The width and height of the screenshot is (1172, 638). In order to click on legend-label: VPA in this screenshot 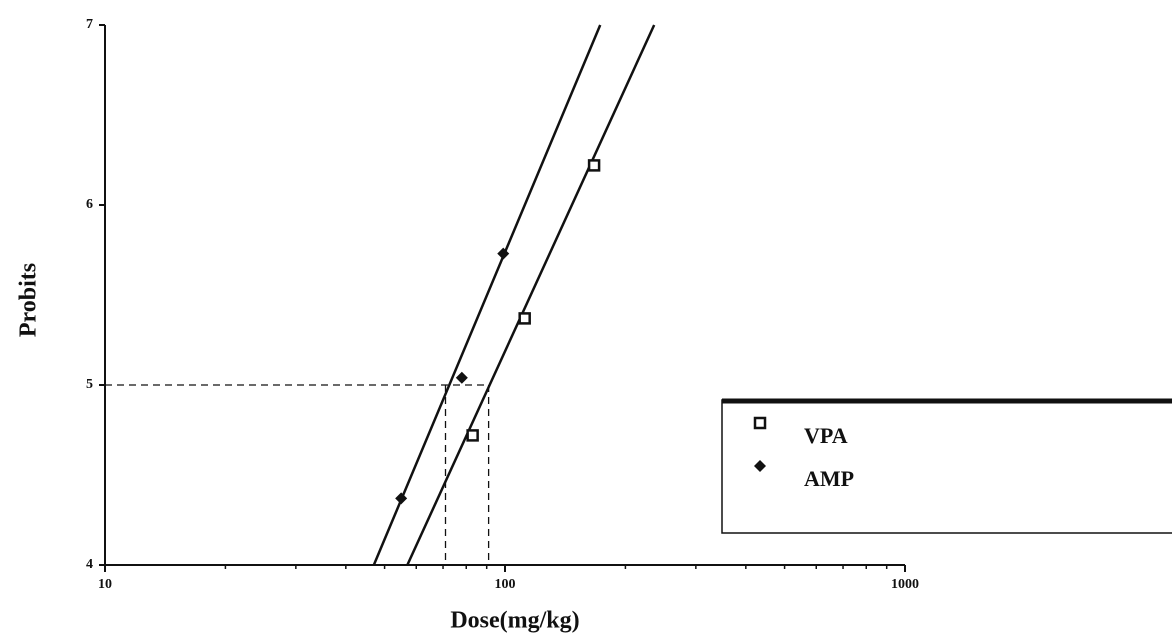, I will do `click(826, 435)`.